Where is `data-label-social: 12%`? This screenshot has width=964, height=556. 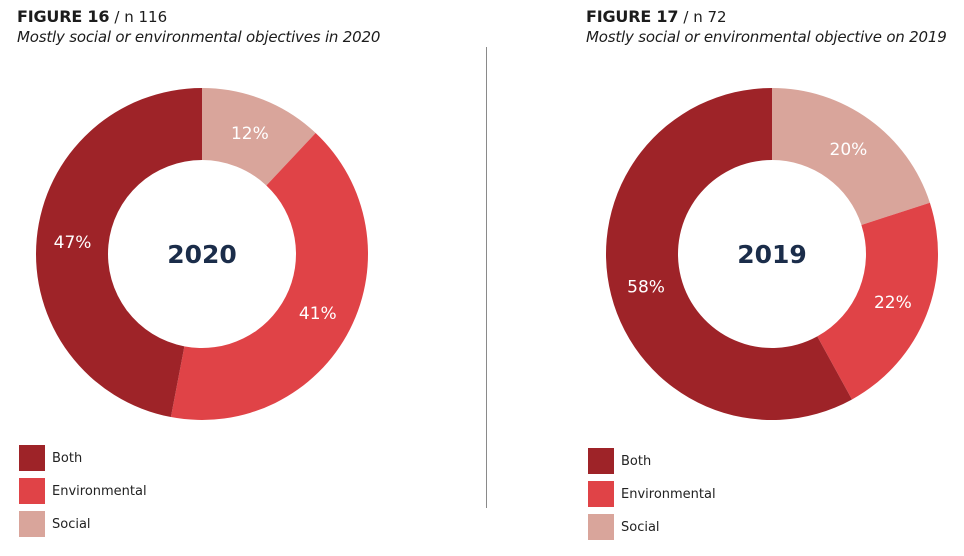 data-label-social: 12% is located at coordinates (250, 134).